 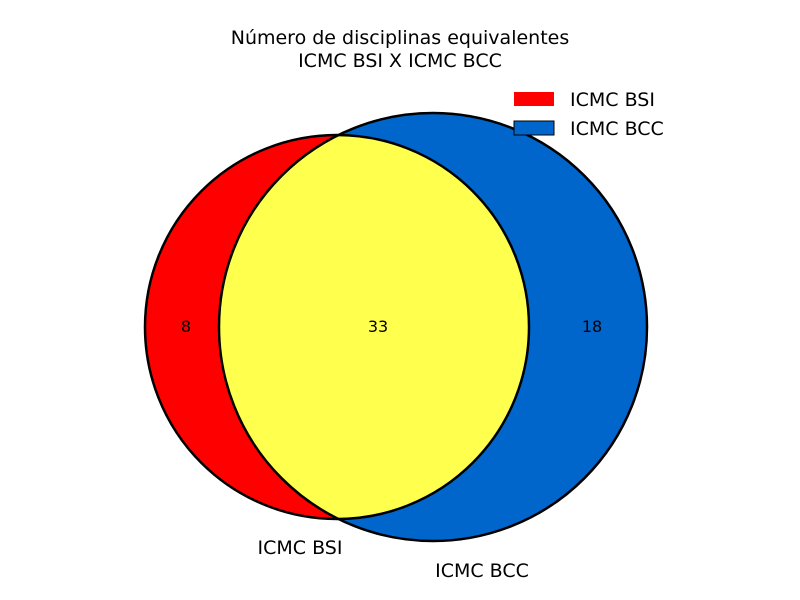 What do you see at coordinates (482, 571) in the screenshot?
I see `set-label-icmc-bcc: ICMC BCC` at bounding box center [482, 571].